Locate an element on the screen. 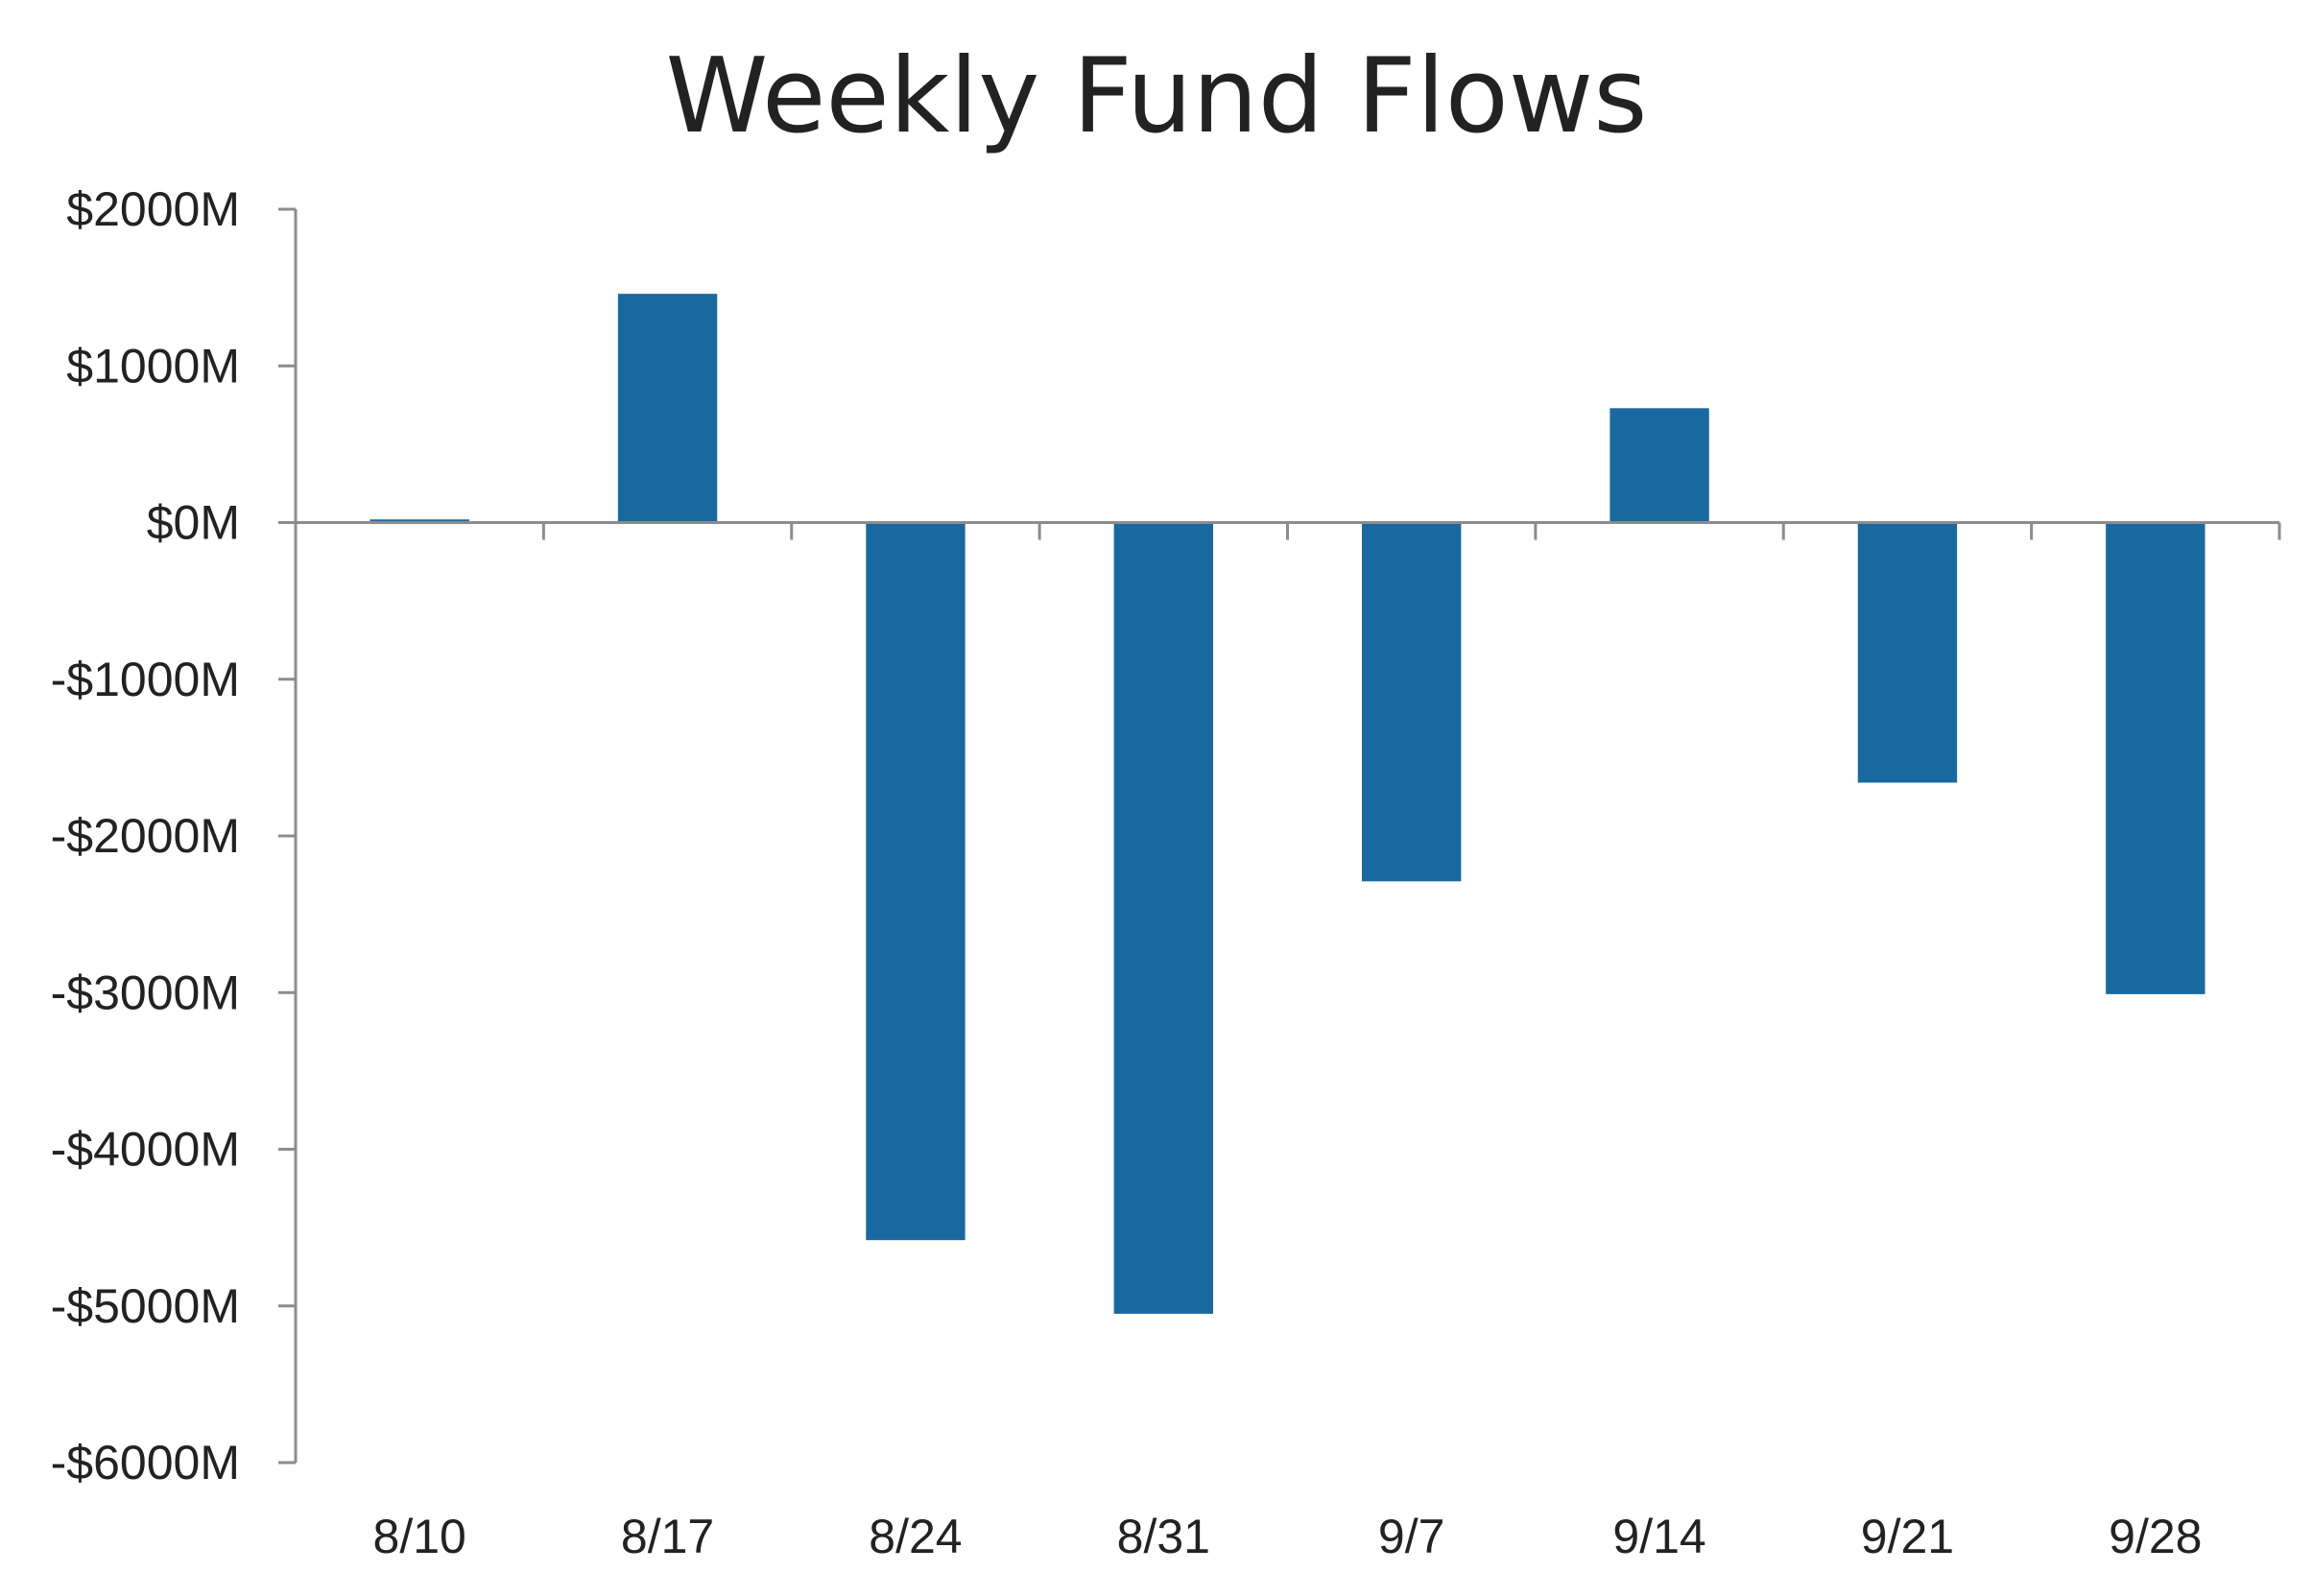 This screenshot has width=2313, height=1596. y-tick-label: -$3000M is located at coordinates (145, 992).